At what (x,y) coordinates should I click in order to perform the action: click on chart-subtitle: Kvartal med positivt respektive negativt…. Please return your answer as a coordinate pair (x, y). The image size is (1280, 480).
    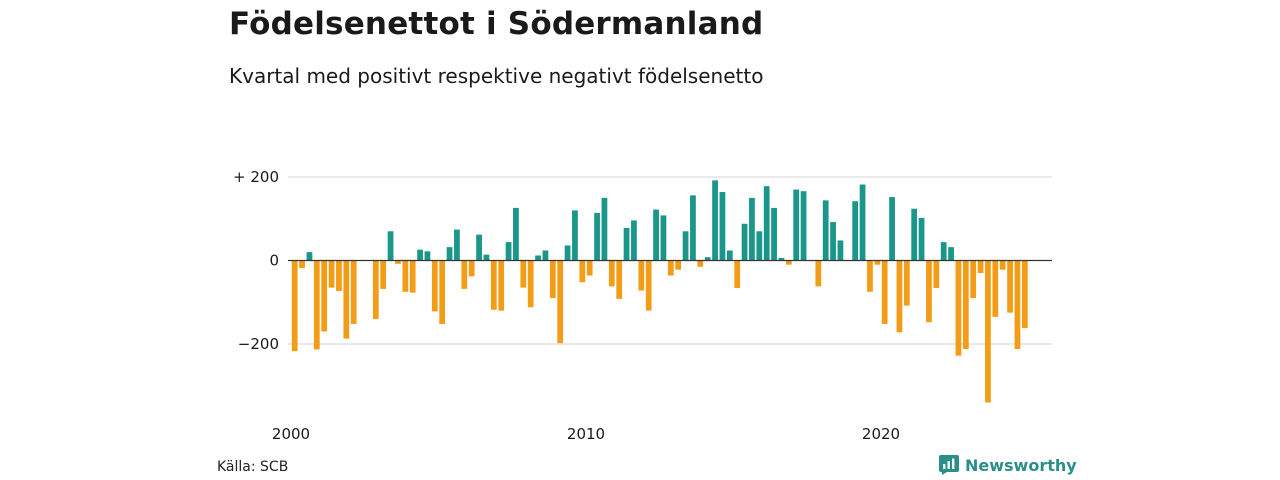
    Looking at the image, I should click on (496, 76).